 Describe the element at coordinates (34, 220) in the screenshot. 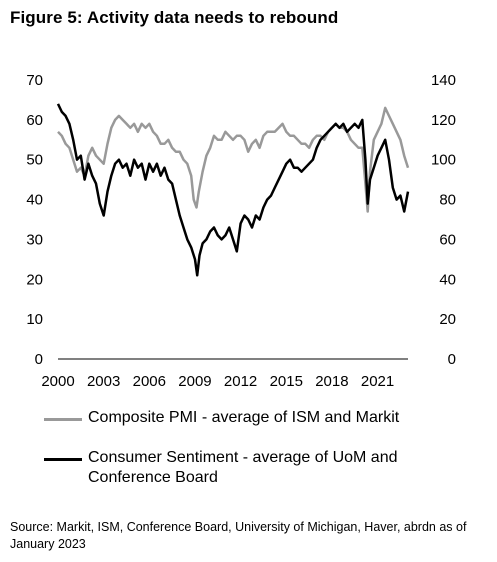

I see `left-y-axis: 0 10 20 30 40 50 60 70` at that location.